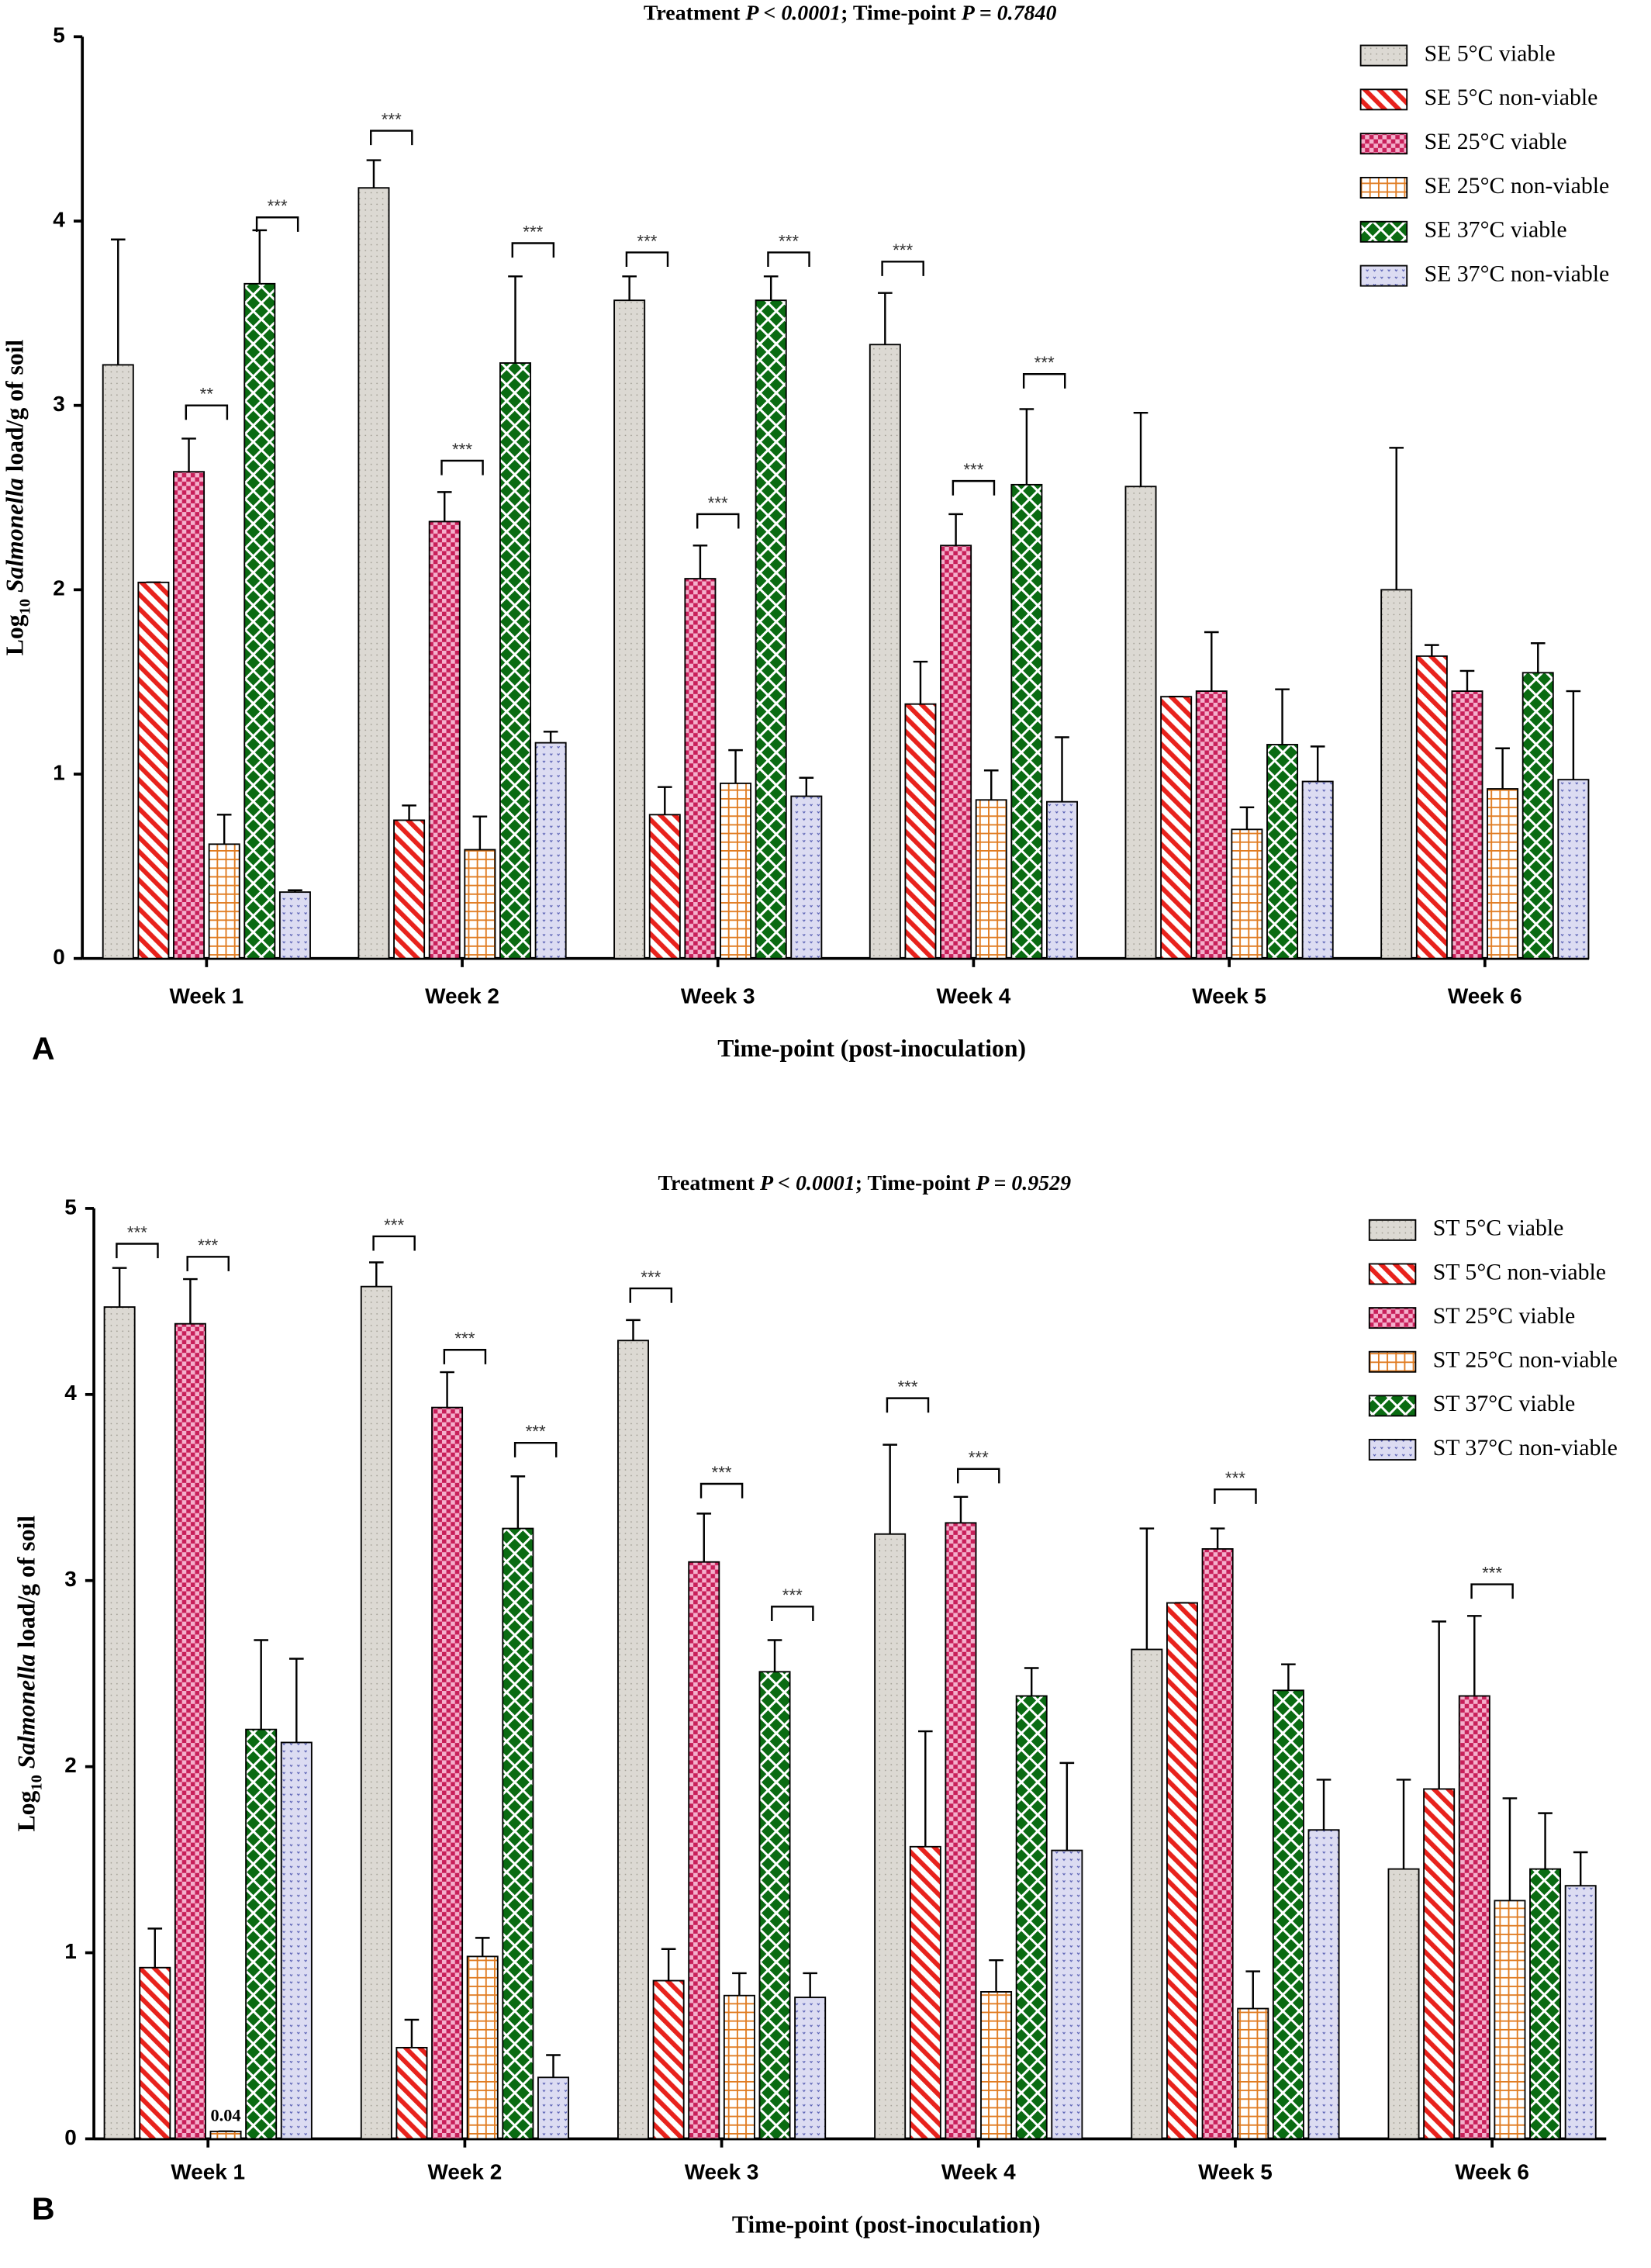  I want to click on title-part: P < 0.0001, so click(792, 14).